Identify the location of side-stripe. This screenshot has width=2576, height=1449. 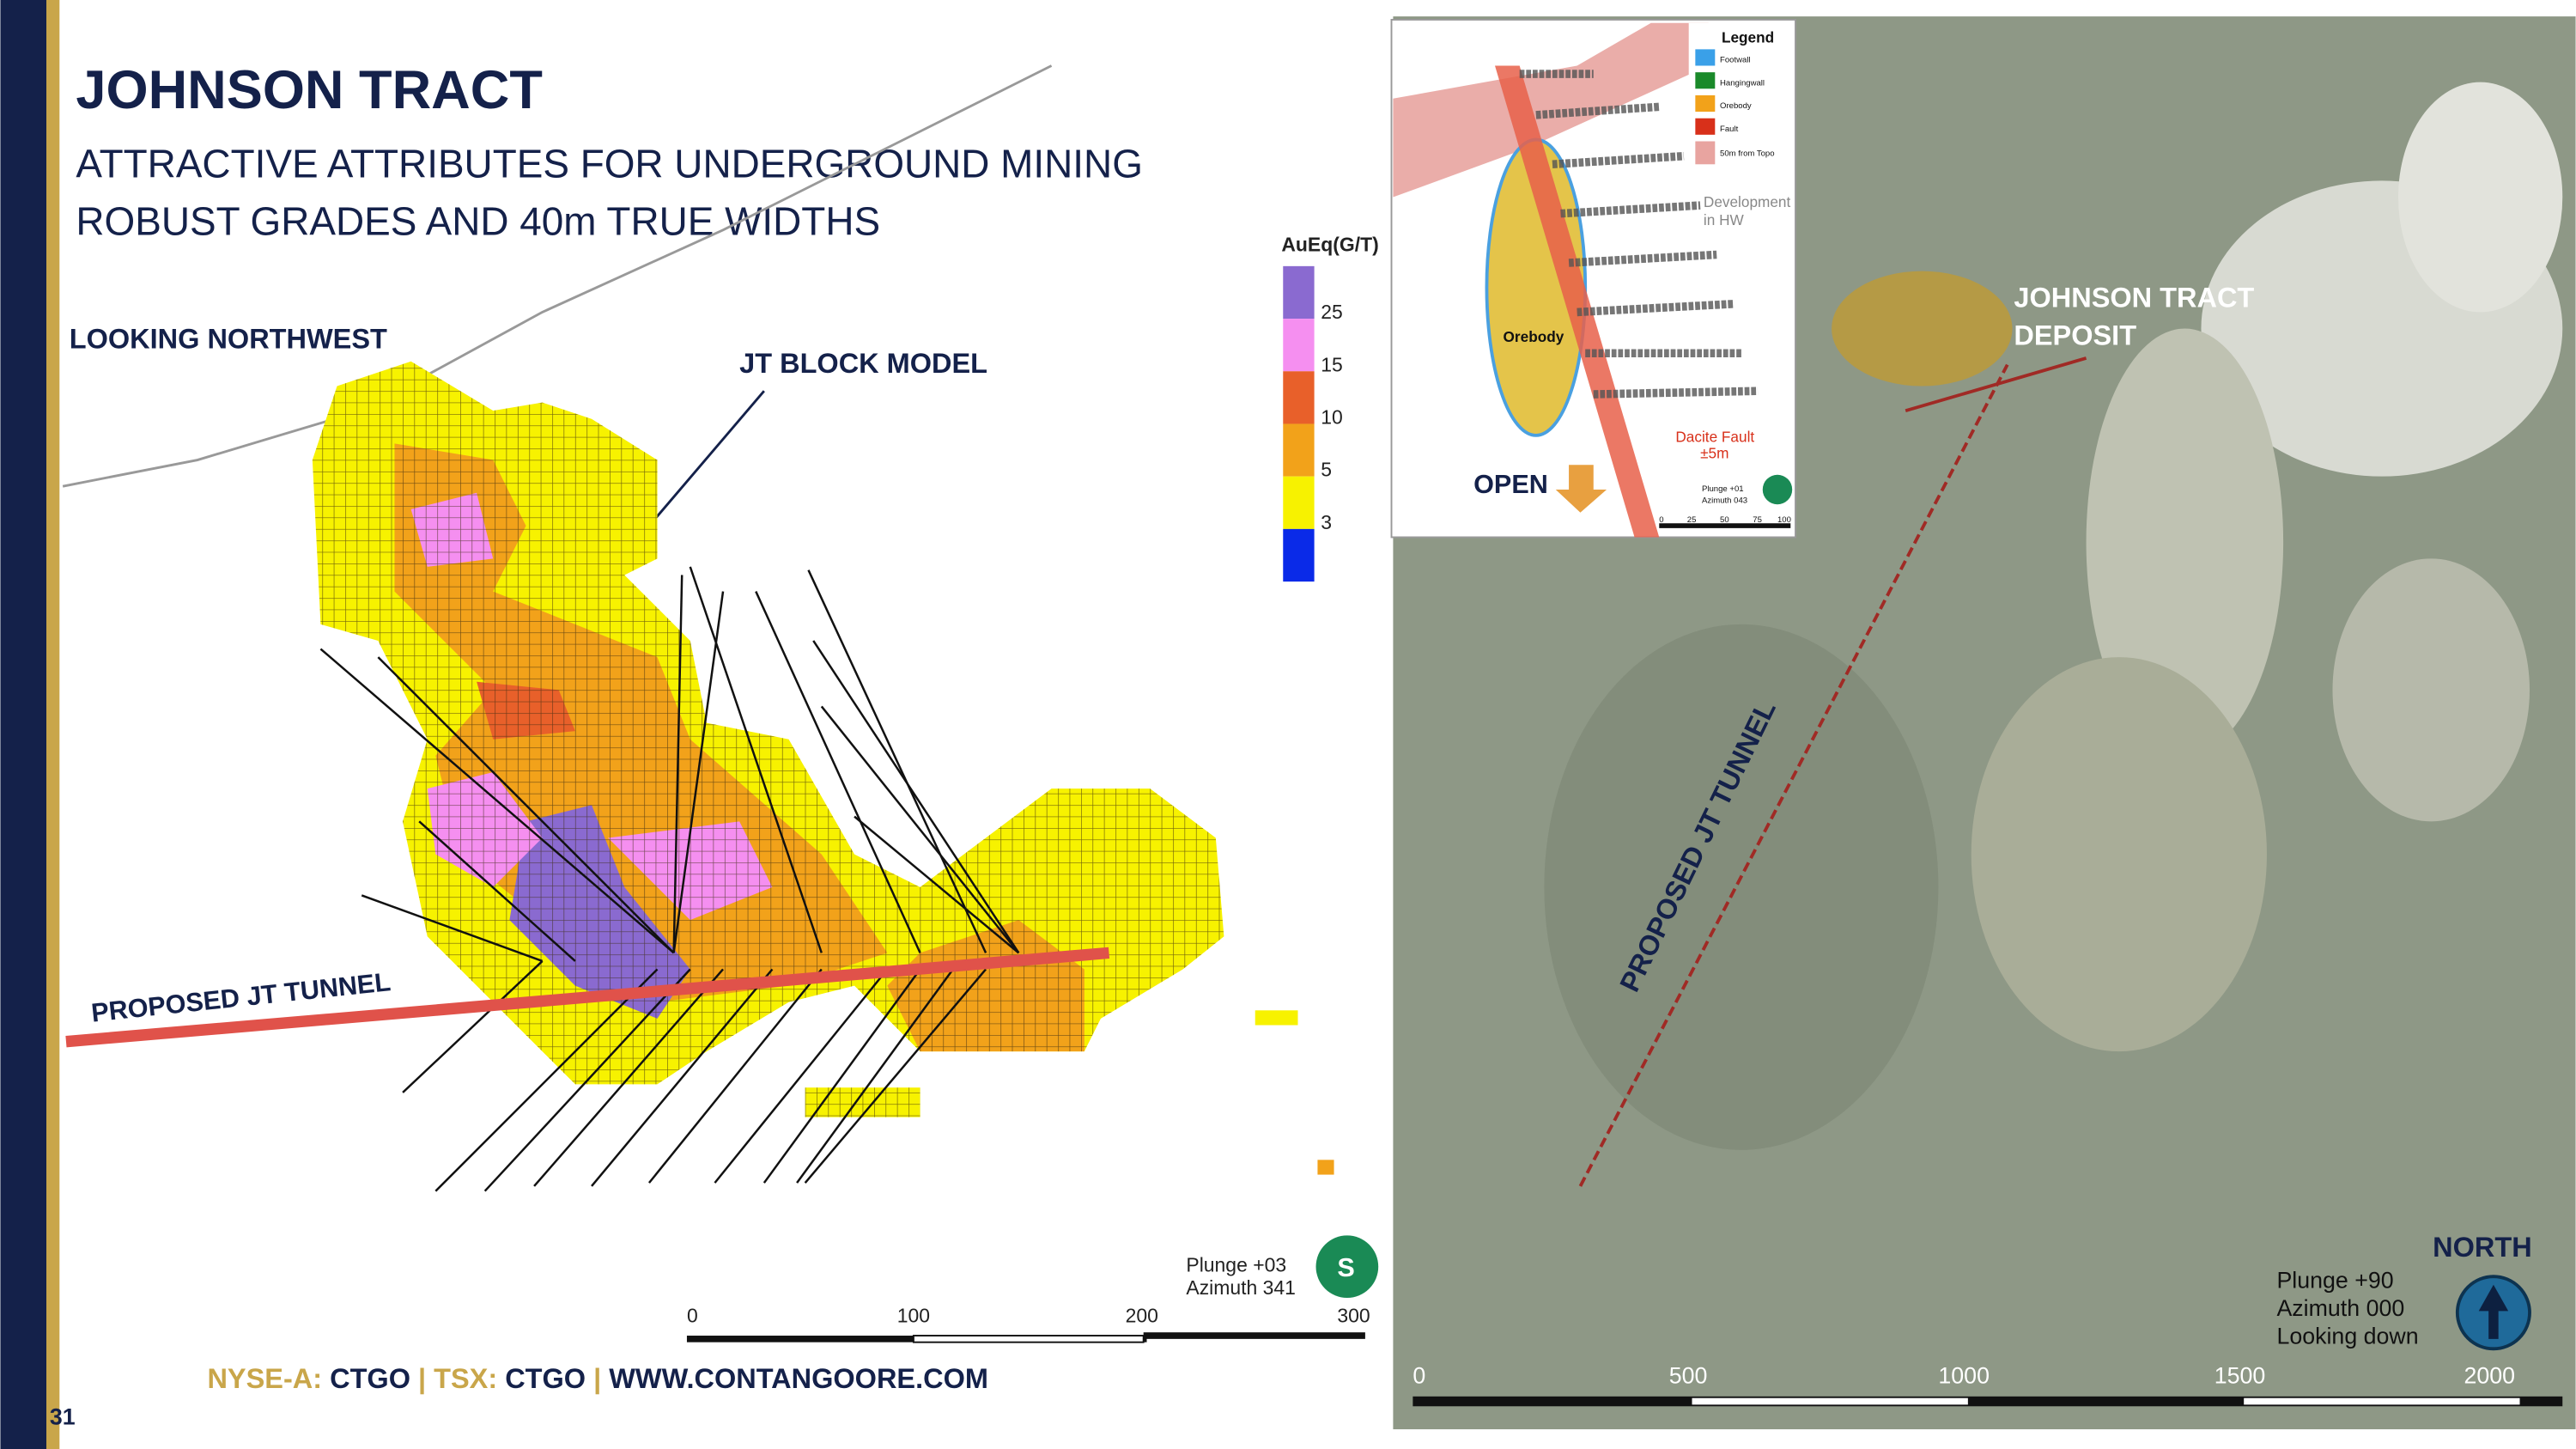
(53, 724).